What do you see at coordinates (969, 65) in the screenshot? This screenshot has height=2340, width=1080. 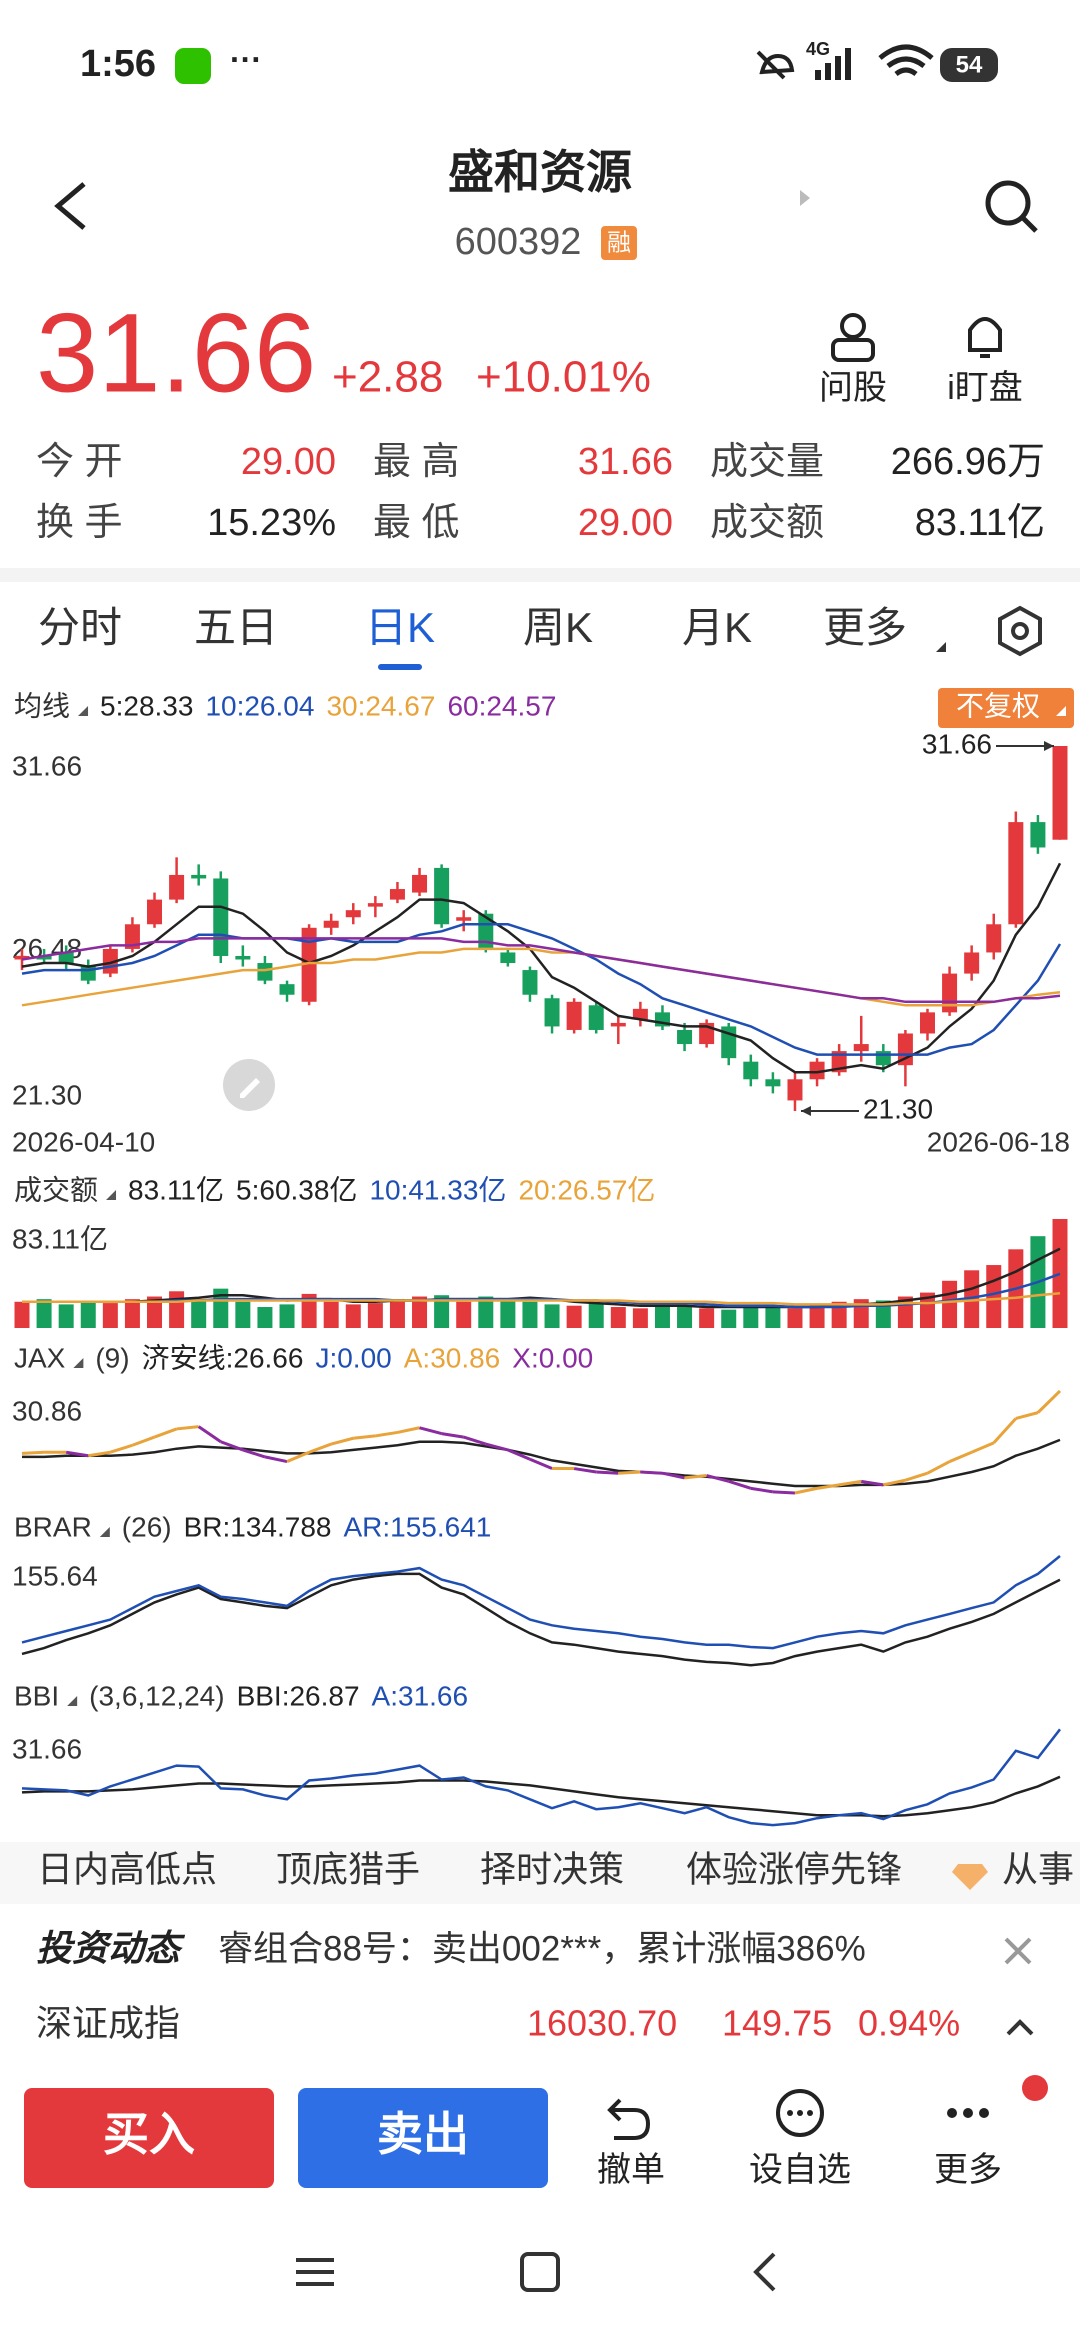 I see `battery-icon` at bounding box center [969, 65].